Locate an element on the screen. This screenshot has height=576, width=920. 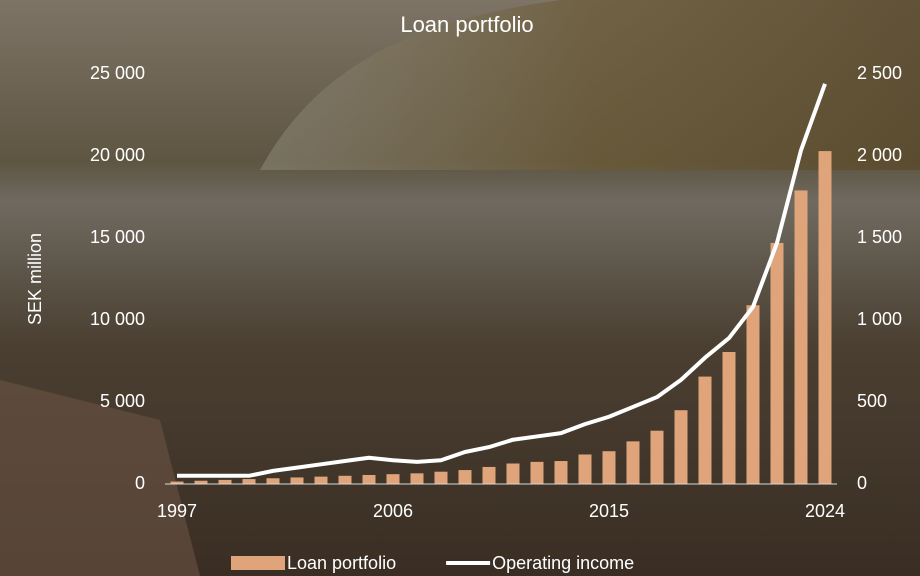
y-tick-label: 15 000 is located at coordinates (117, 237).